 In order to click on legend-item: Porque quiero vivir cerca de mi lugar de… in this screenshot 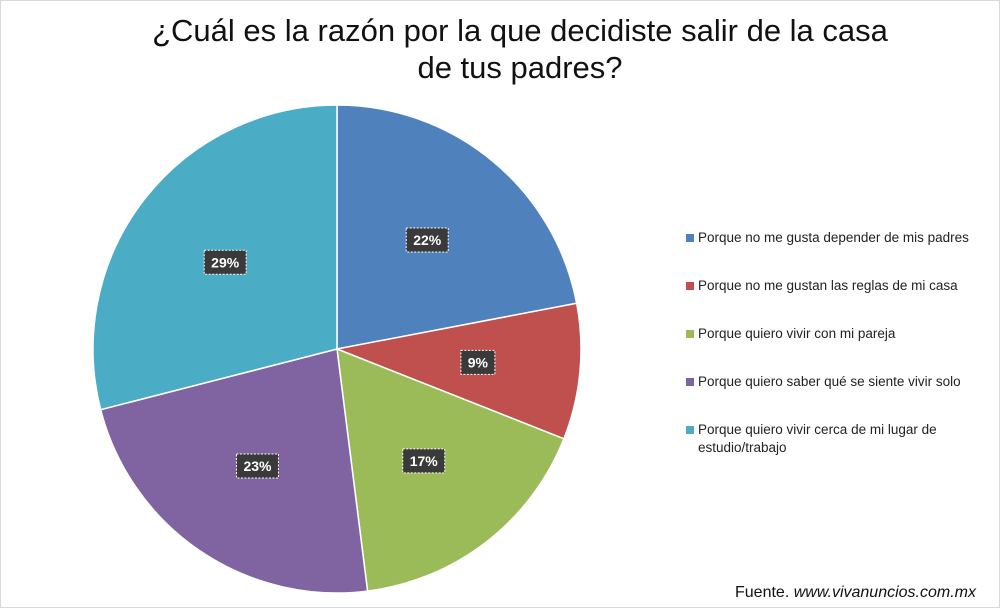, I will do `click(832, 439)`.